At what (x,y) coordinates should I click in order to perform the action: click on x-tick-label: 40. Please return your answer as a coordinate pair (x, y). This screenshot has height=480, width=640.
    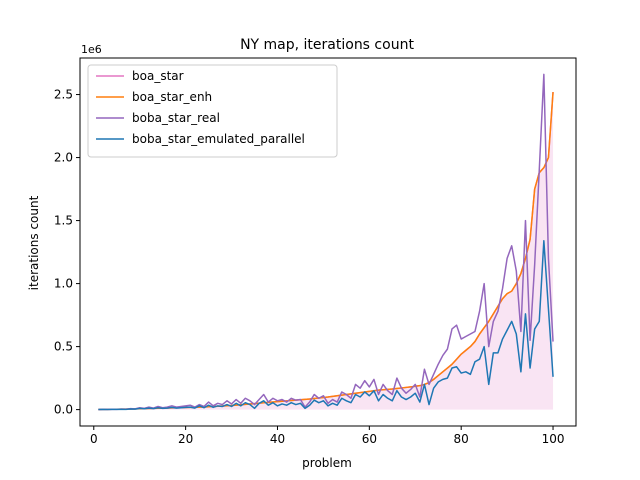
    Looking at the image, I should click on (277, 439).